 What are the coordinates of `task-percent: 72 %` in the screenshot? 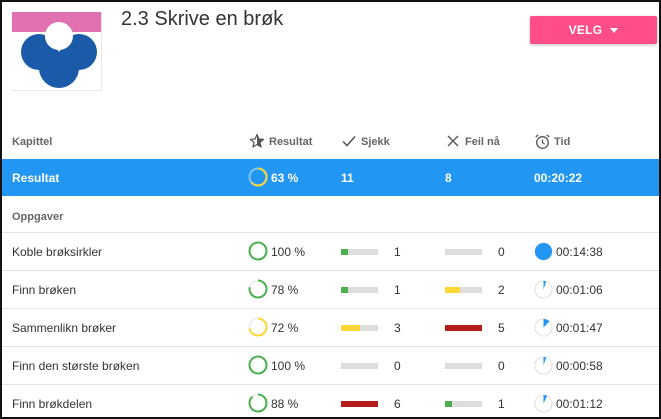 It's located at (285, 328).